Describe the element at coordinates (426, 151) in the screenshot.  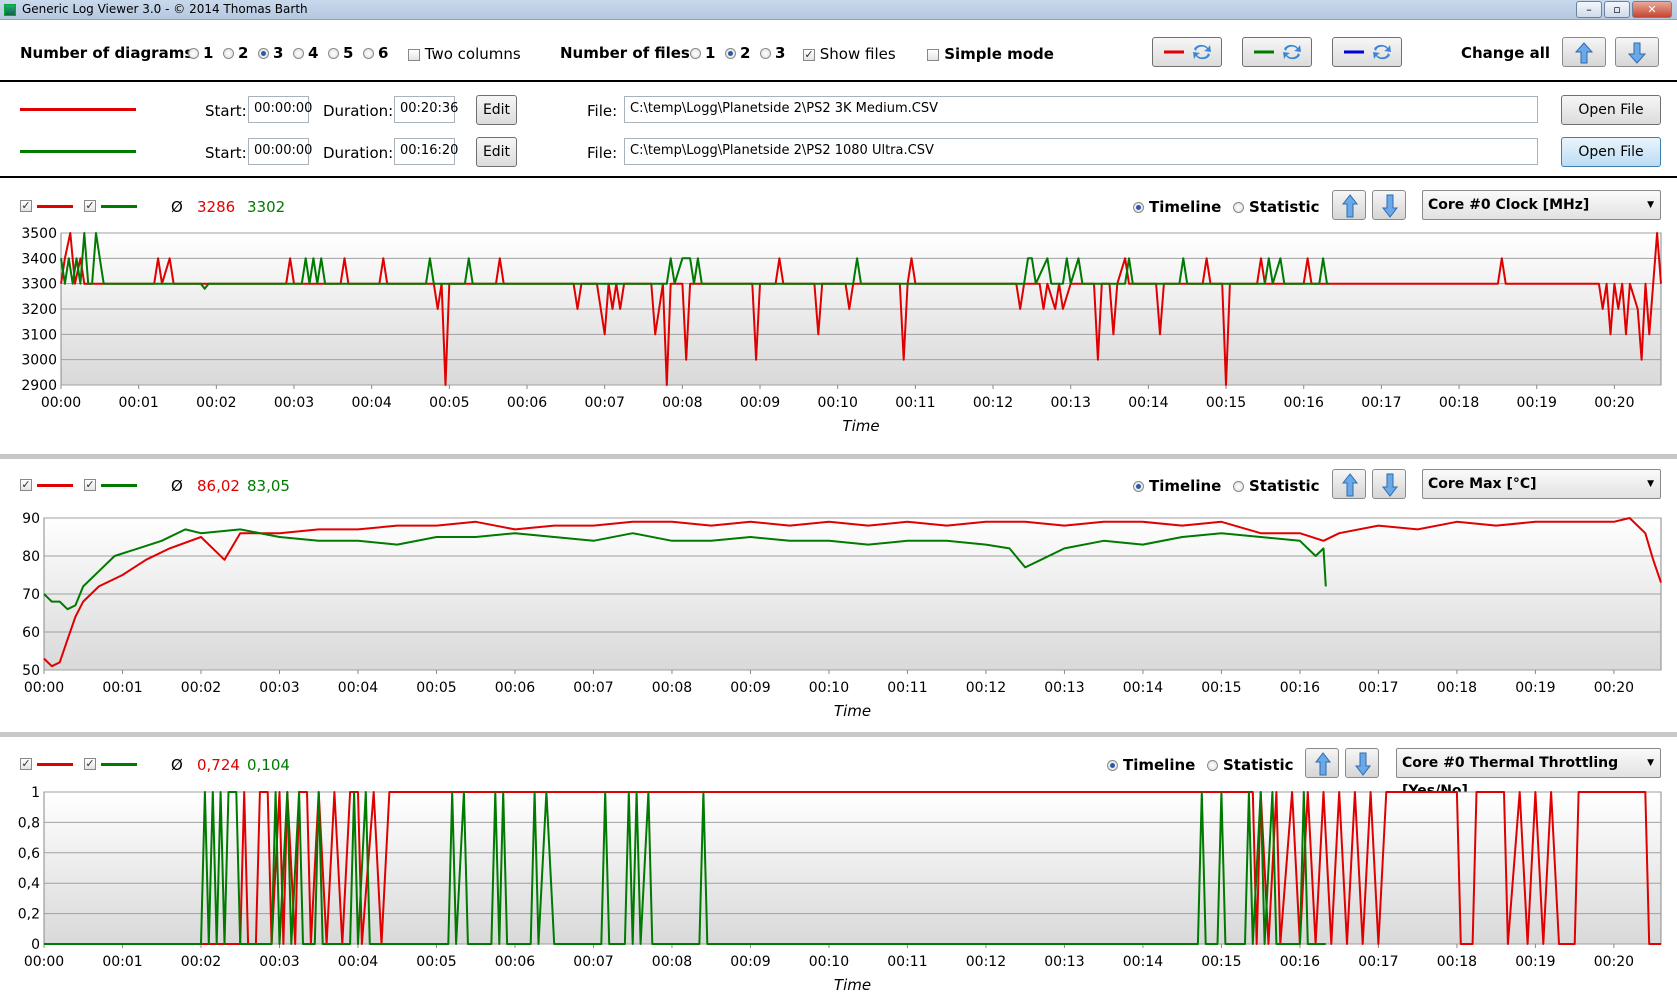
I see `duration-field: 00:16:20` at that location.